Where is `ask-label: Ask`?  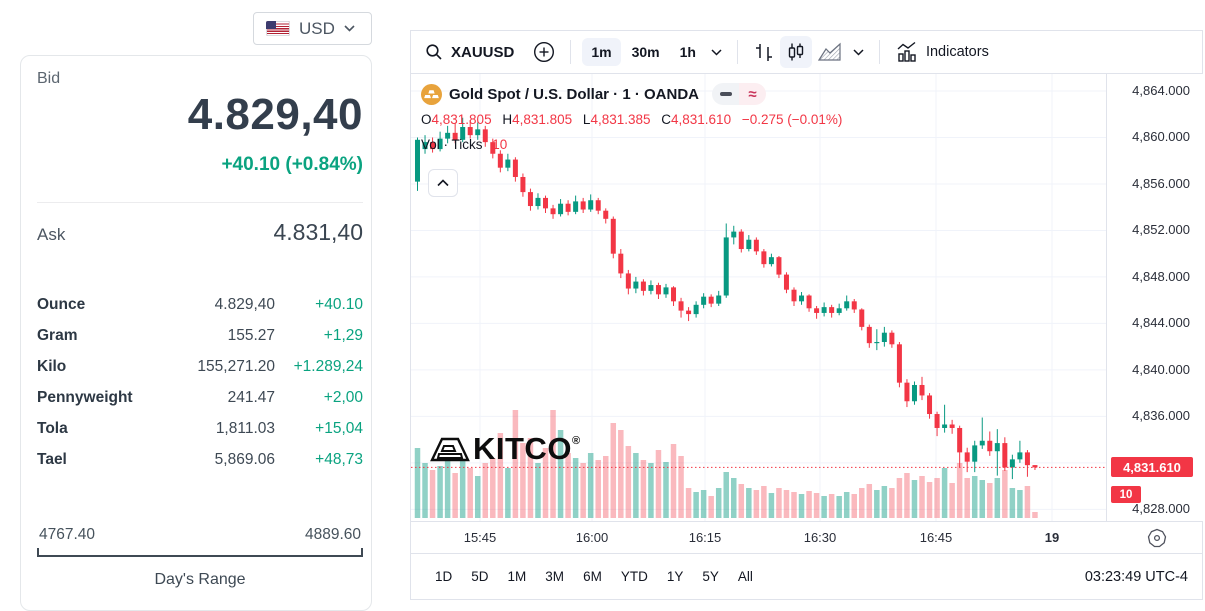
ask-label: Ask is located at coordinates (51, 234).